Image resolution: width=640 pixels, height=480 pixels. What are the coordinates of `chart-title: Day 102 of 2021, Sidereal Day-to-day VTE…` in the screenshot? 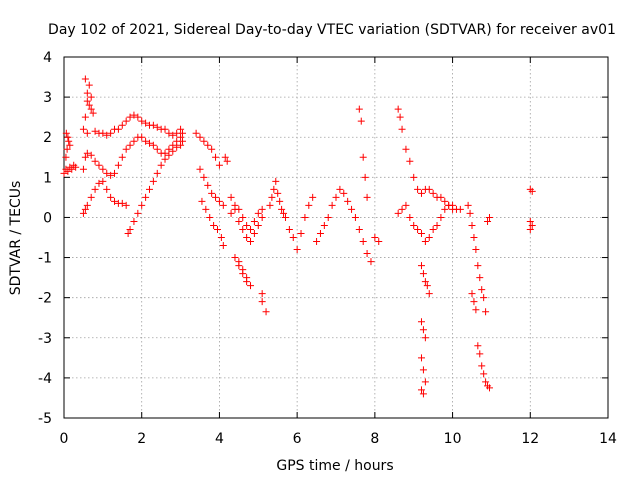 It's located at (332, 30).